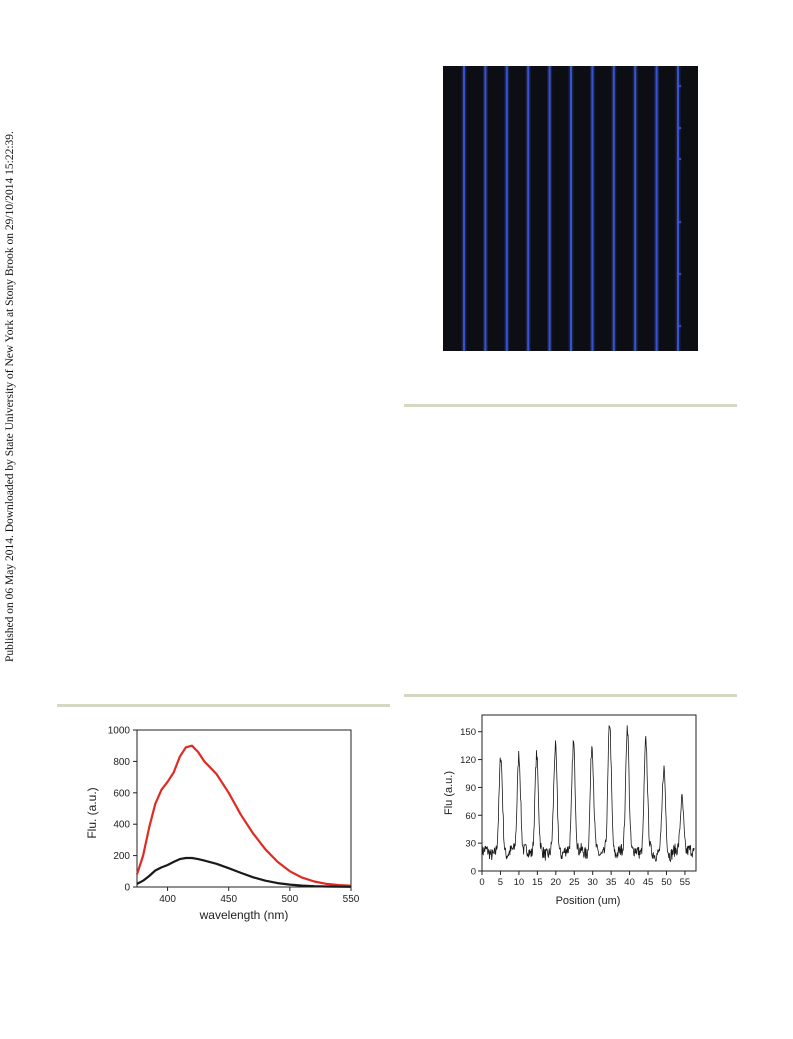  Describe the element at coordinates (167, 899) in the screenshot. I see `spectrum-xtick-label: 400` at that location.